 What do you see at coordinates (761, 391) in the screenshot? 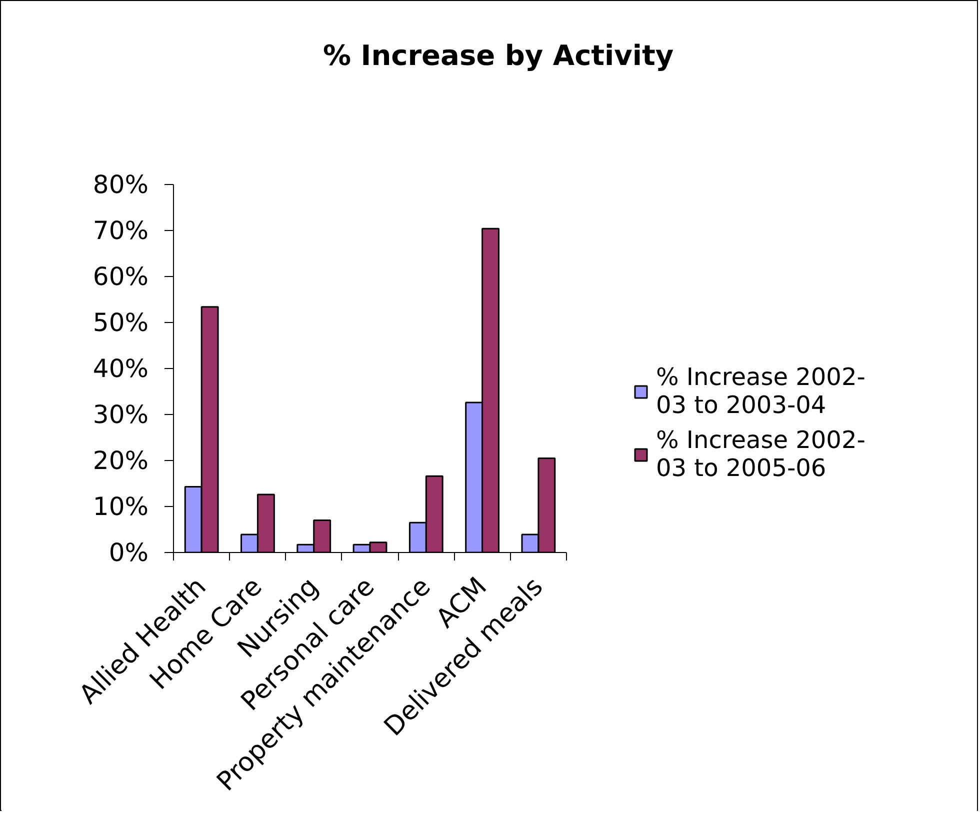
I see `legend-label: % Increase 2002-03 to 2003-04` at bounding box center [761, 391].